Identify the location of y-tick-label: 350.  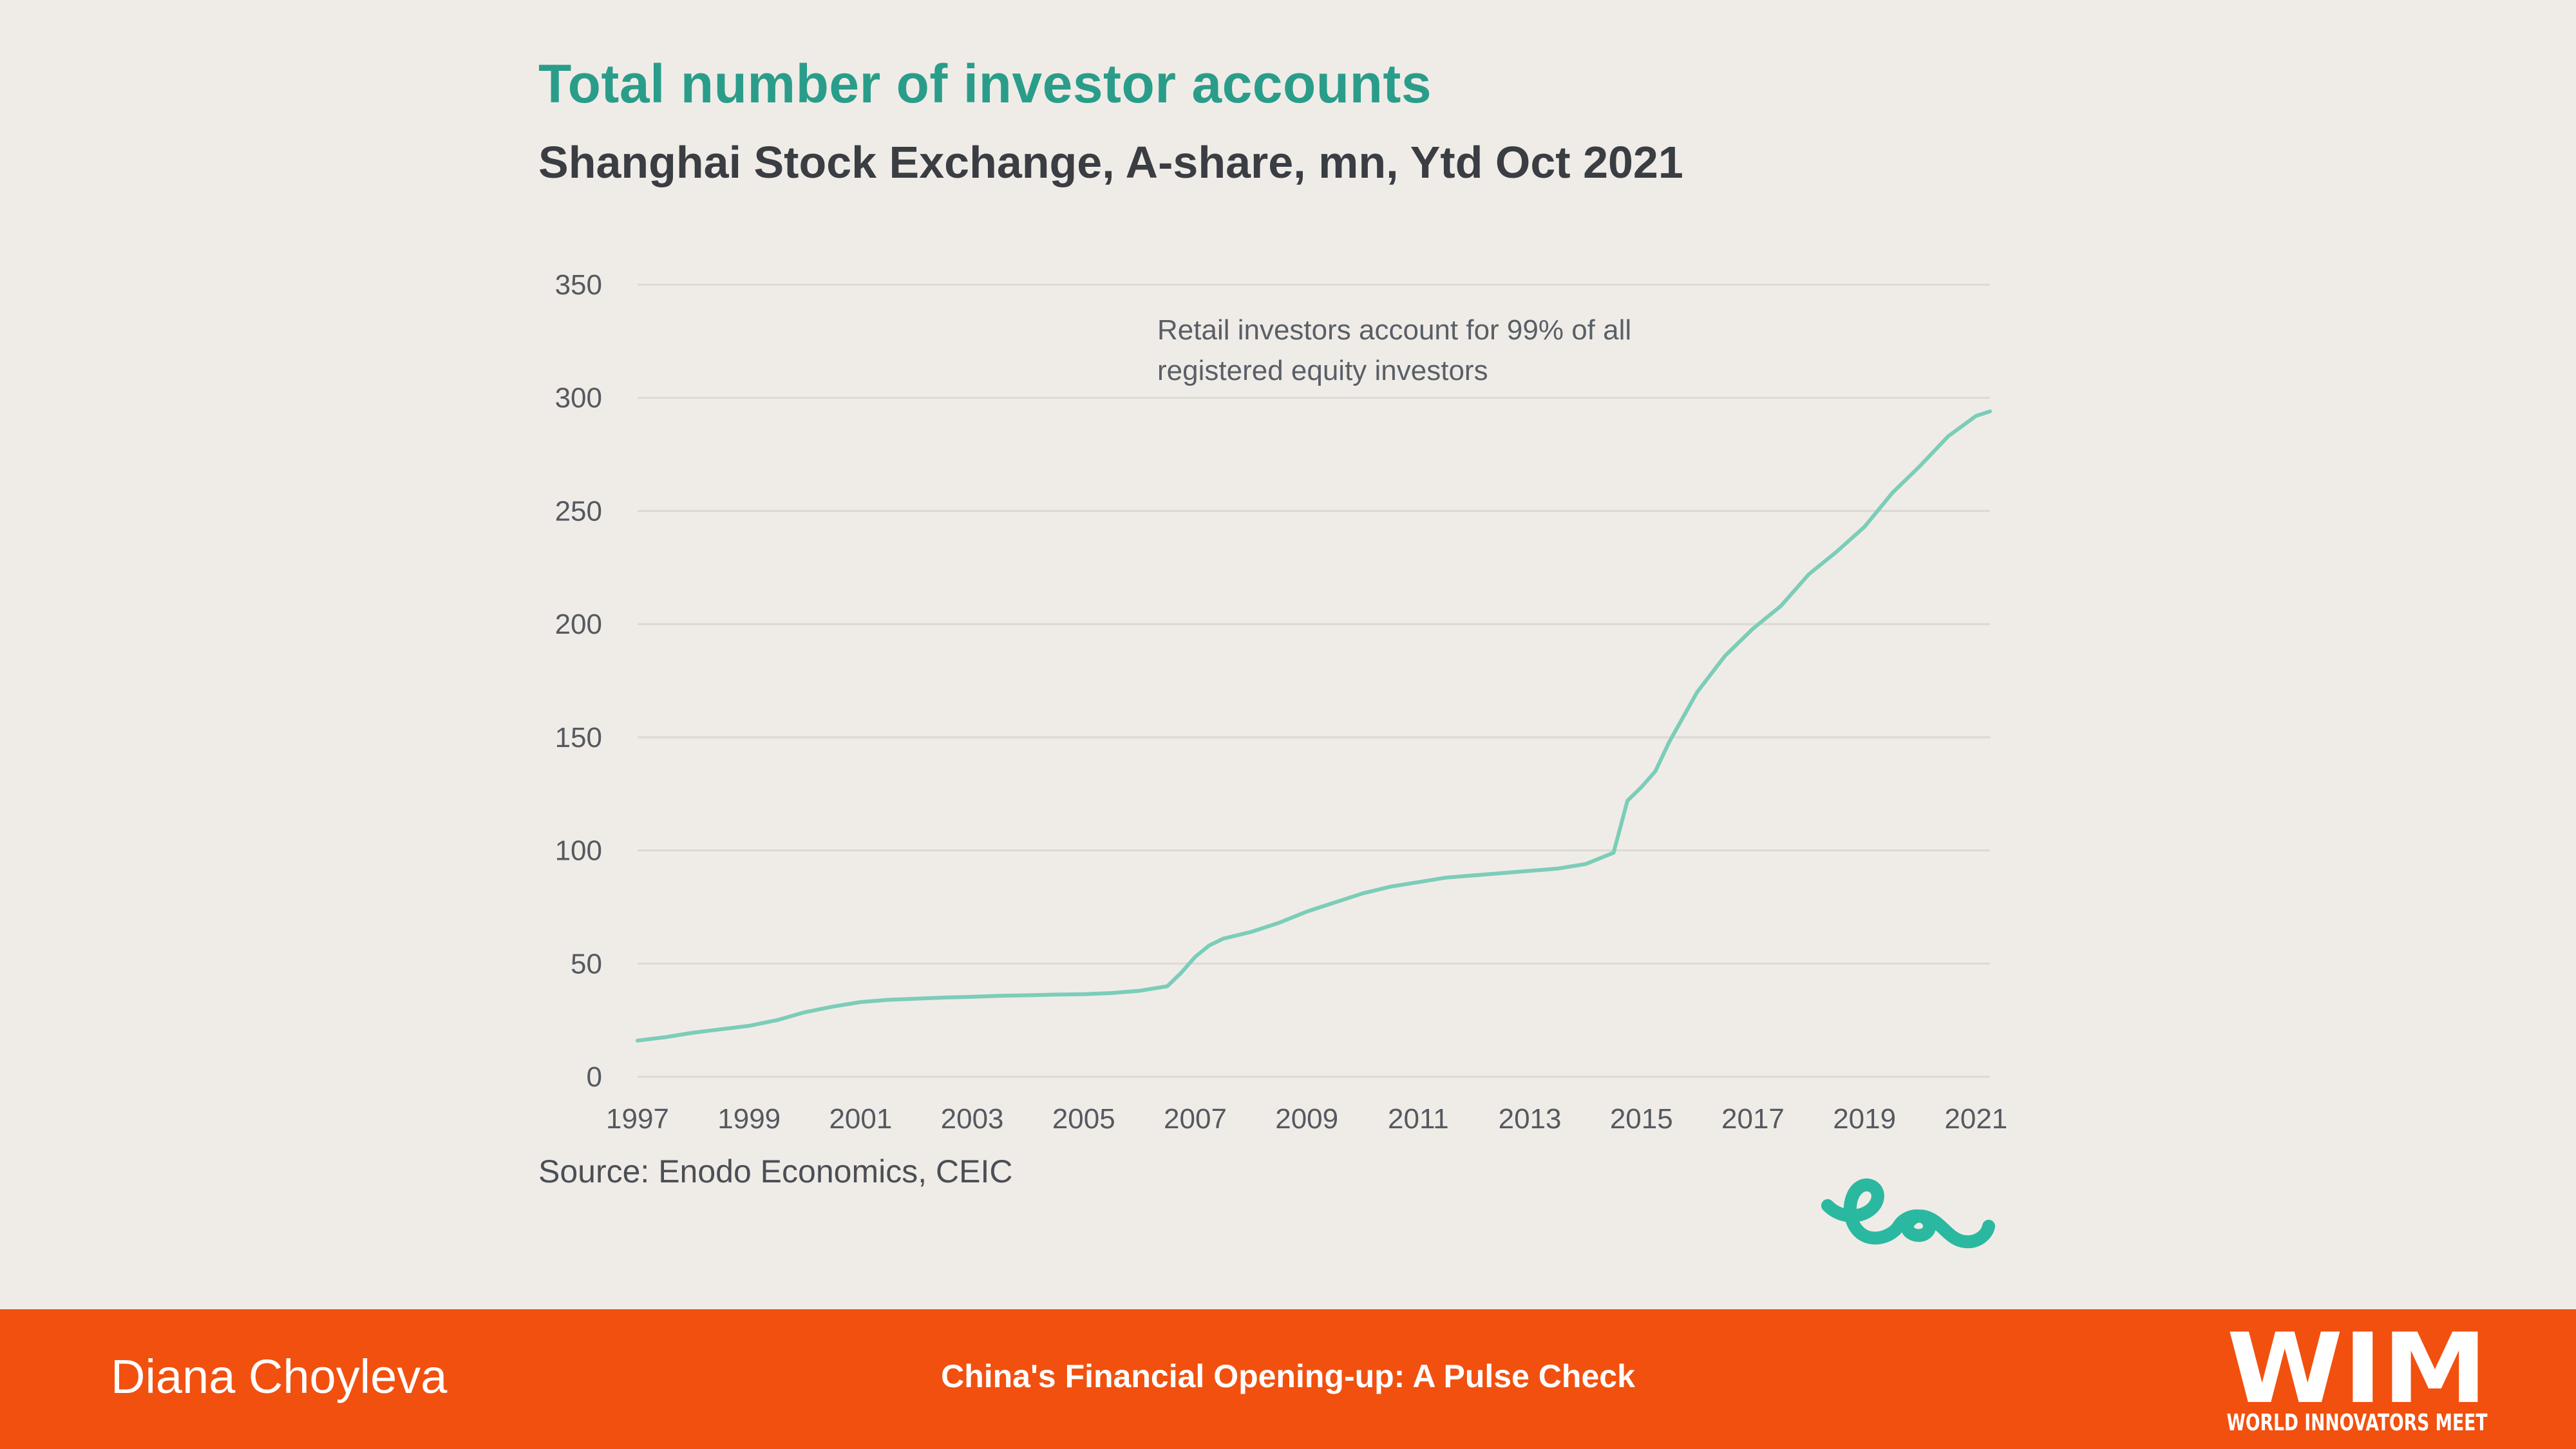
(578, 285).